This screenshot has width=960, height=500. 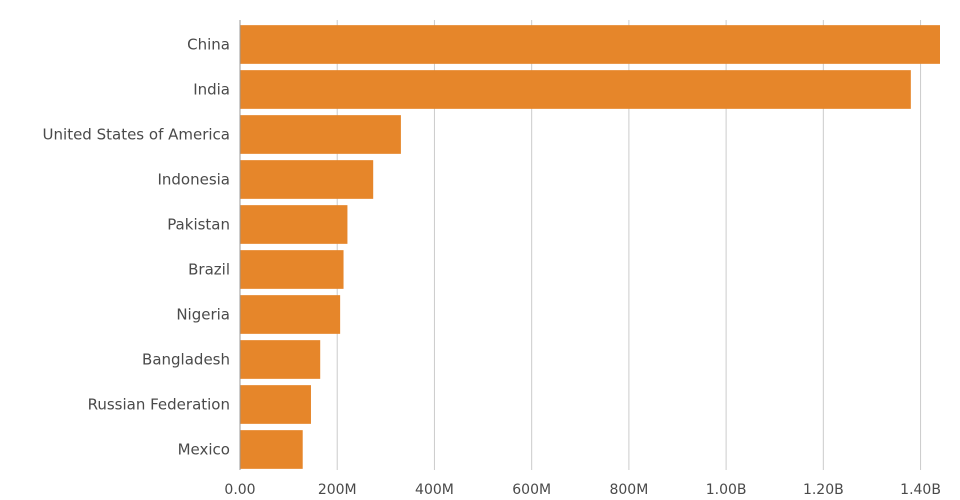 I want to click on category-label: India, so click(x=211, y=90).